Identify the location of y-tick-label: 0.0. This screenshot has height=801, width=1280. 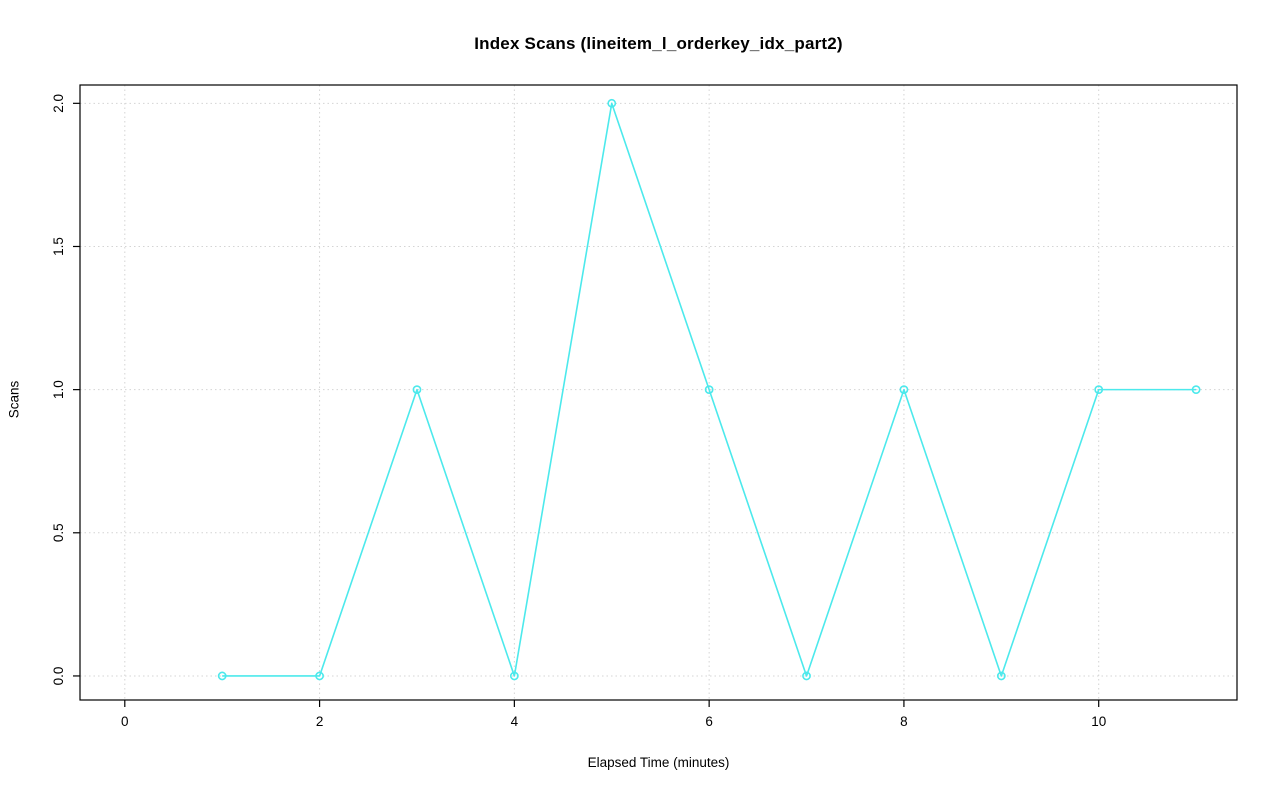
(58, 676).